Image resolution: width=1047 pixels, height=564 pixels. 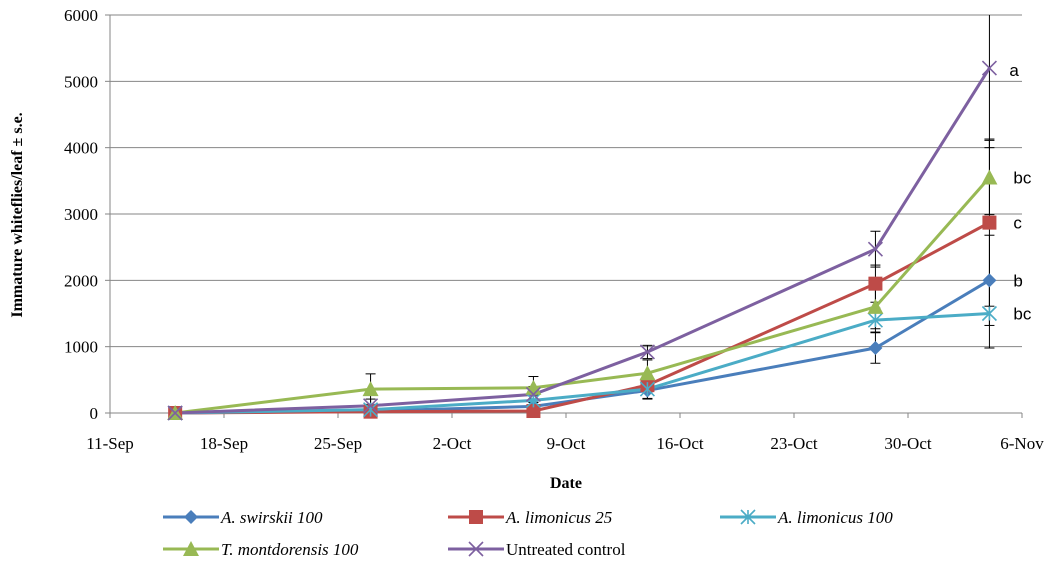 I want to click on legend-label: A. swirskii 100, so click(x=271, y=517).